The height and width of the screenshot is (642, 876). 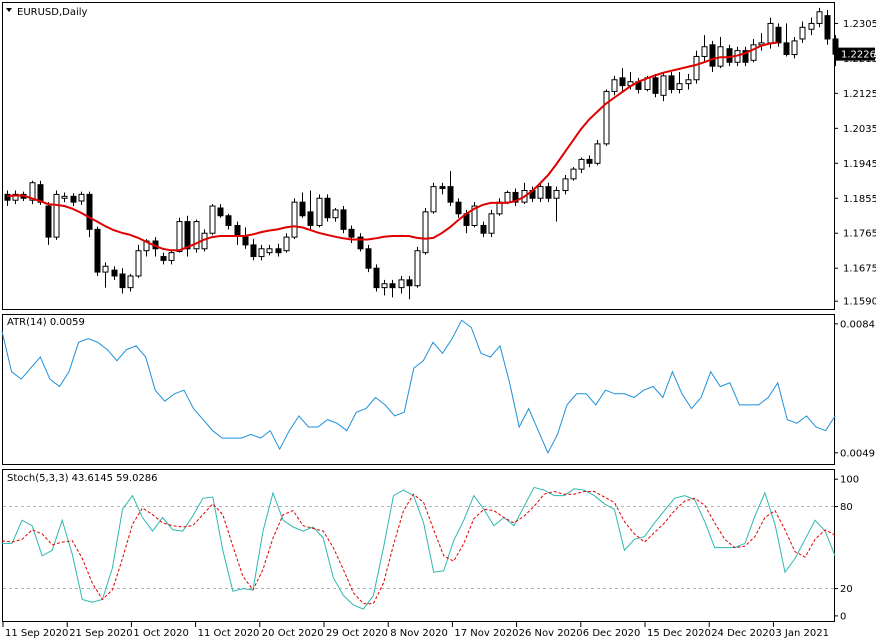 I want to click on price-tick-label: 1.2305, so click(x=859, y=24).